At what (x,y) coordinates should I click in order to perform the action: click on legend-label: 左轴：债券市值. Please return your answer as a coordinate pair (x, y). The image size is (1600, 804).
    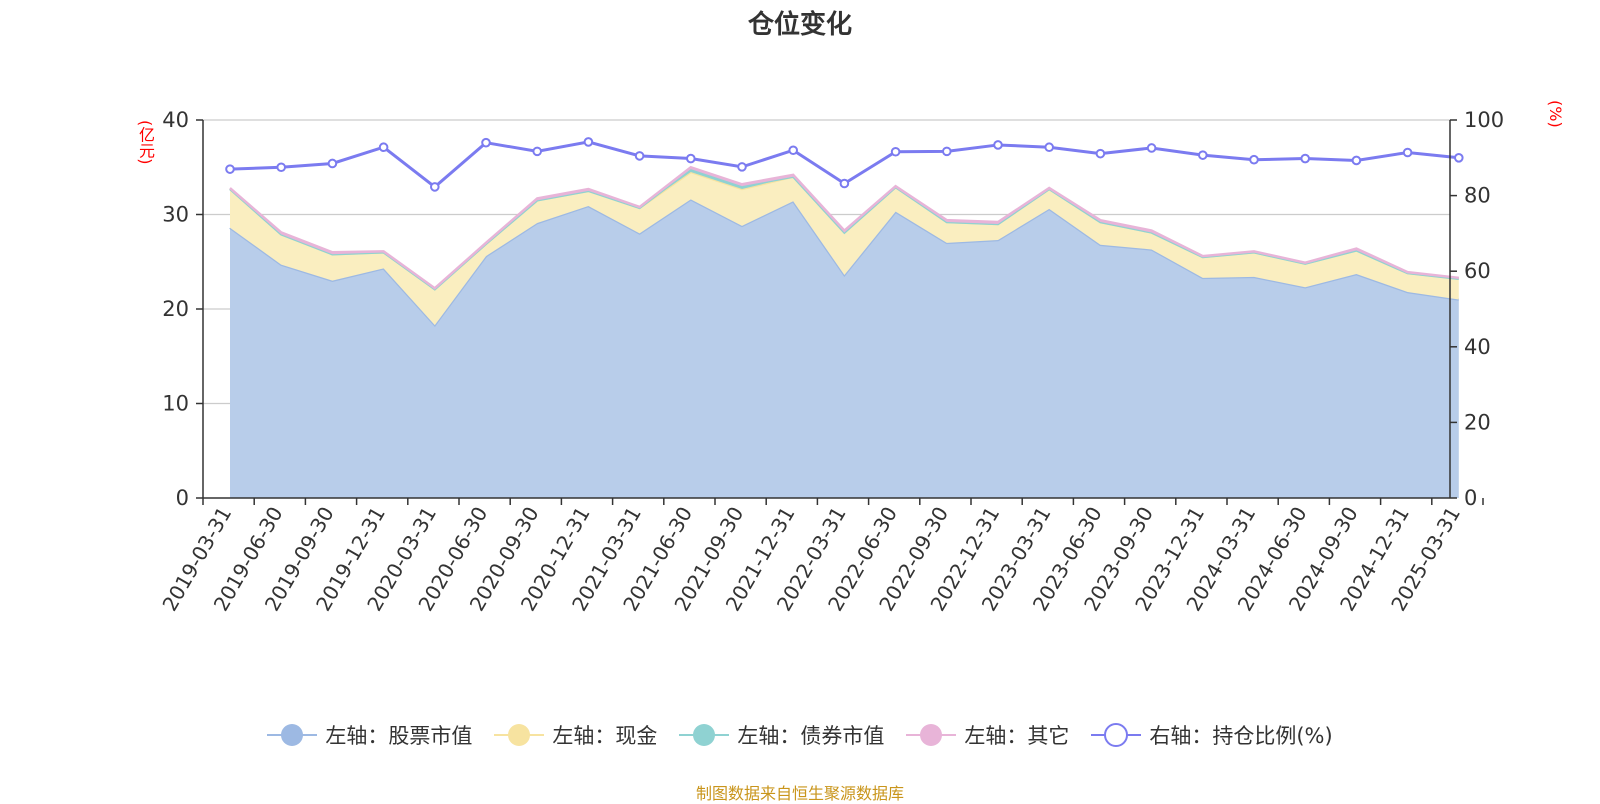
    Looking at the image, I should click on (811, 736).